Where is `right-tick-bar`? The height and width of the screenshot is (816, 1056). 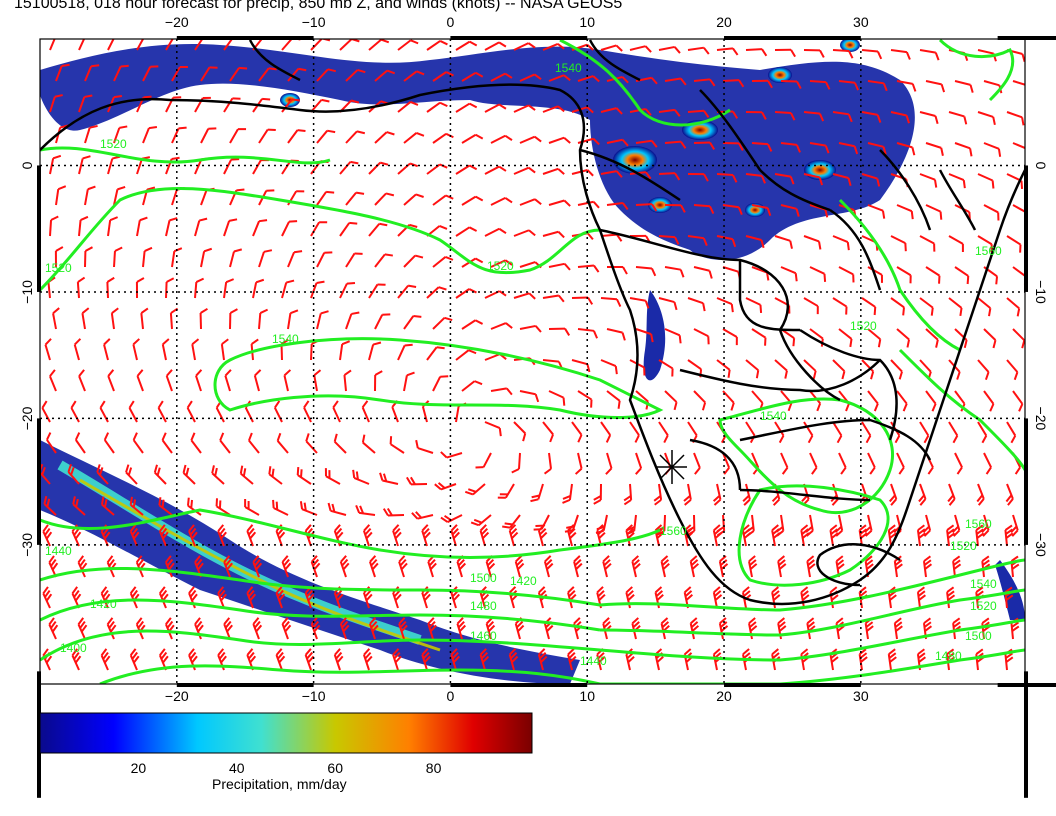
right-tick-bar is located at coordinates (1026, 734).